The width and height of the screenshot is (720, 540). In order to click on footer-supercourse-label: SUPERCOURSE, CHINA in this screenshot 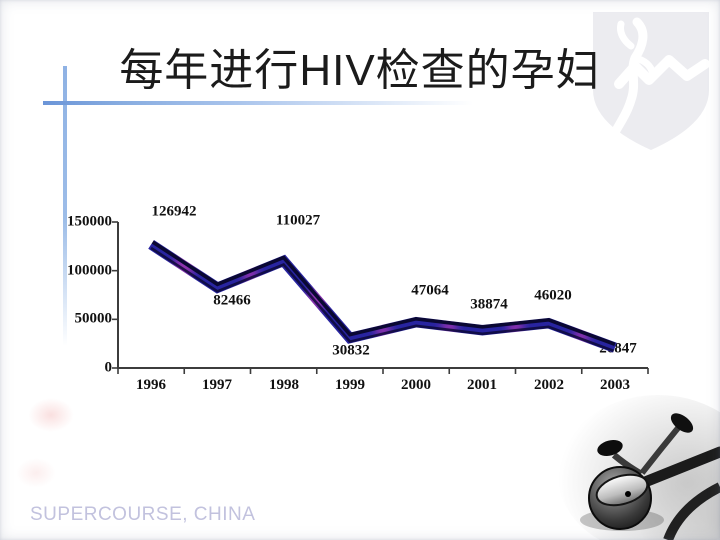, I will do `click(143, 514)`.